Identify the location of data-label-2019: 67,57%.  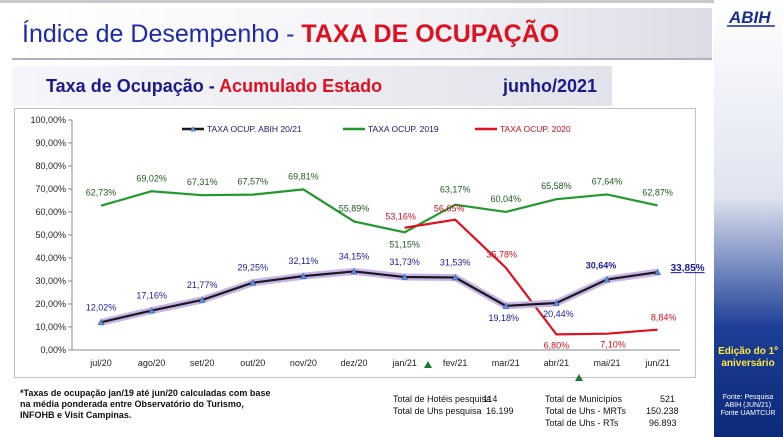
(253, 182).